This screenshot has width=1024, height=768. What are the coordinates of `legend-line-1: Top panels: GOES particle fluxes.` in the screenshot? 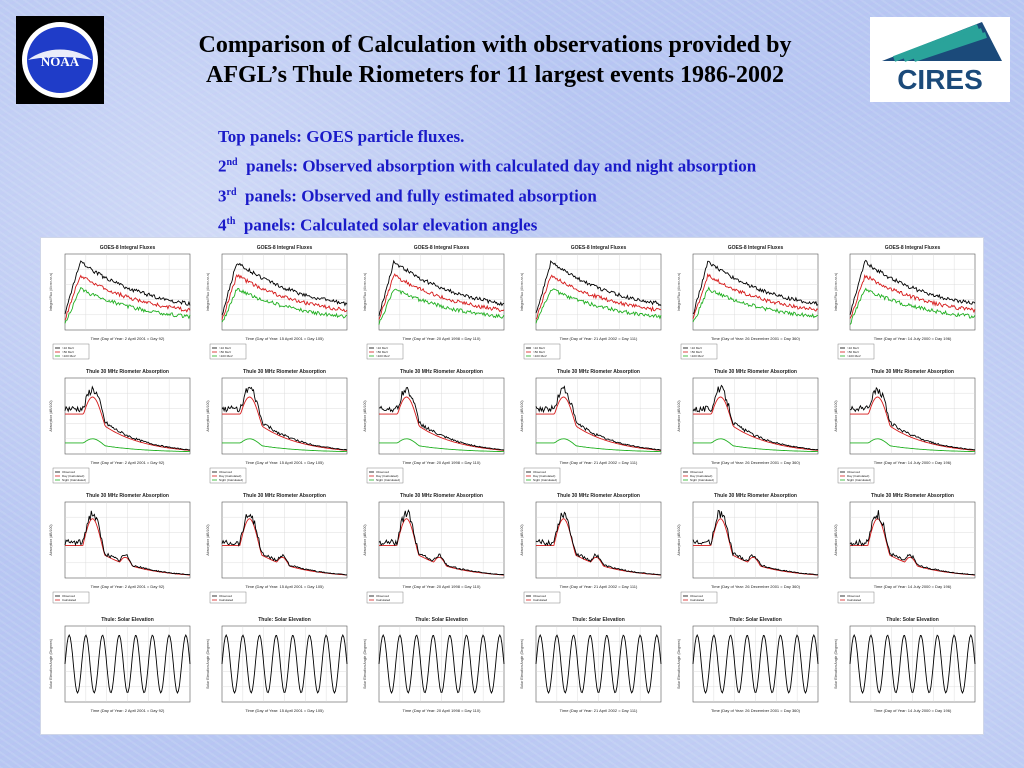 It's located at (341, 136).